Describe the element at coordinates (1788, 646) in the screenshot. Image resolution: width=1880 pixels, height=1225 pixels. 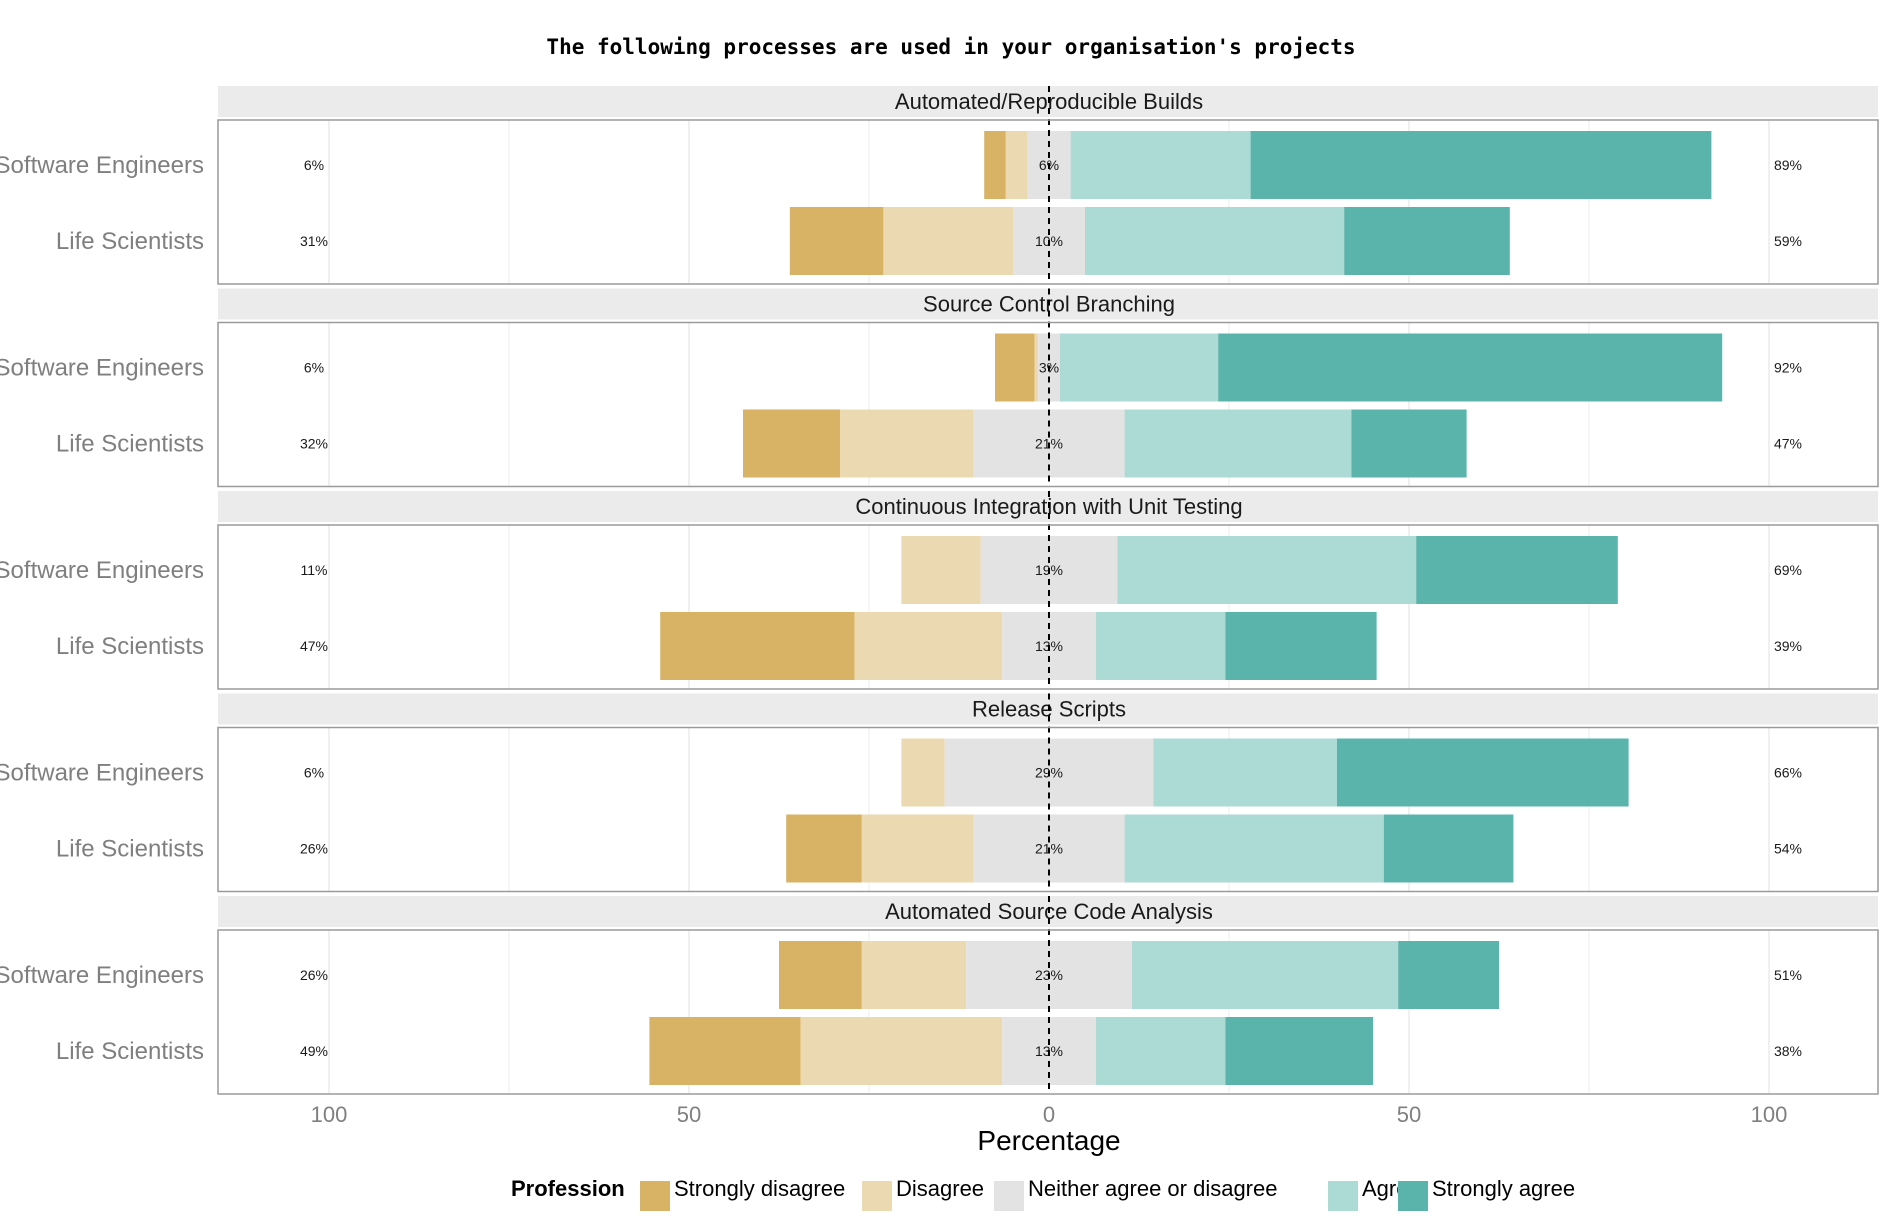
I see `right-percent-label: 39%` at that location.